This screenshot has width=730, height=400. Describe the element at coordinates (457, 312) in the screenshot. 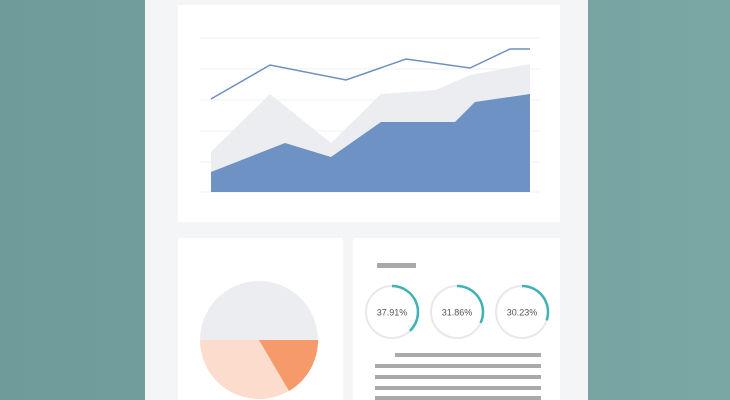

I see `gauge-label: 31.86%` at that location.